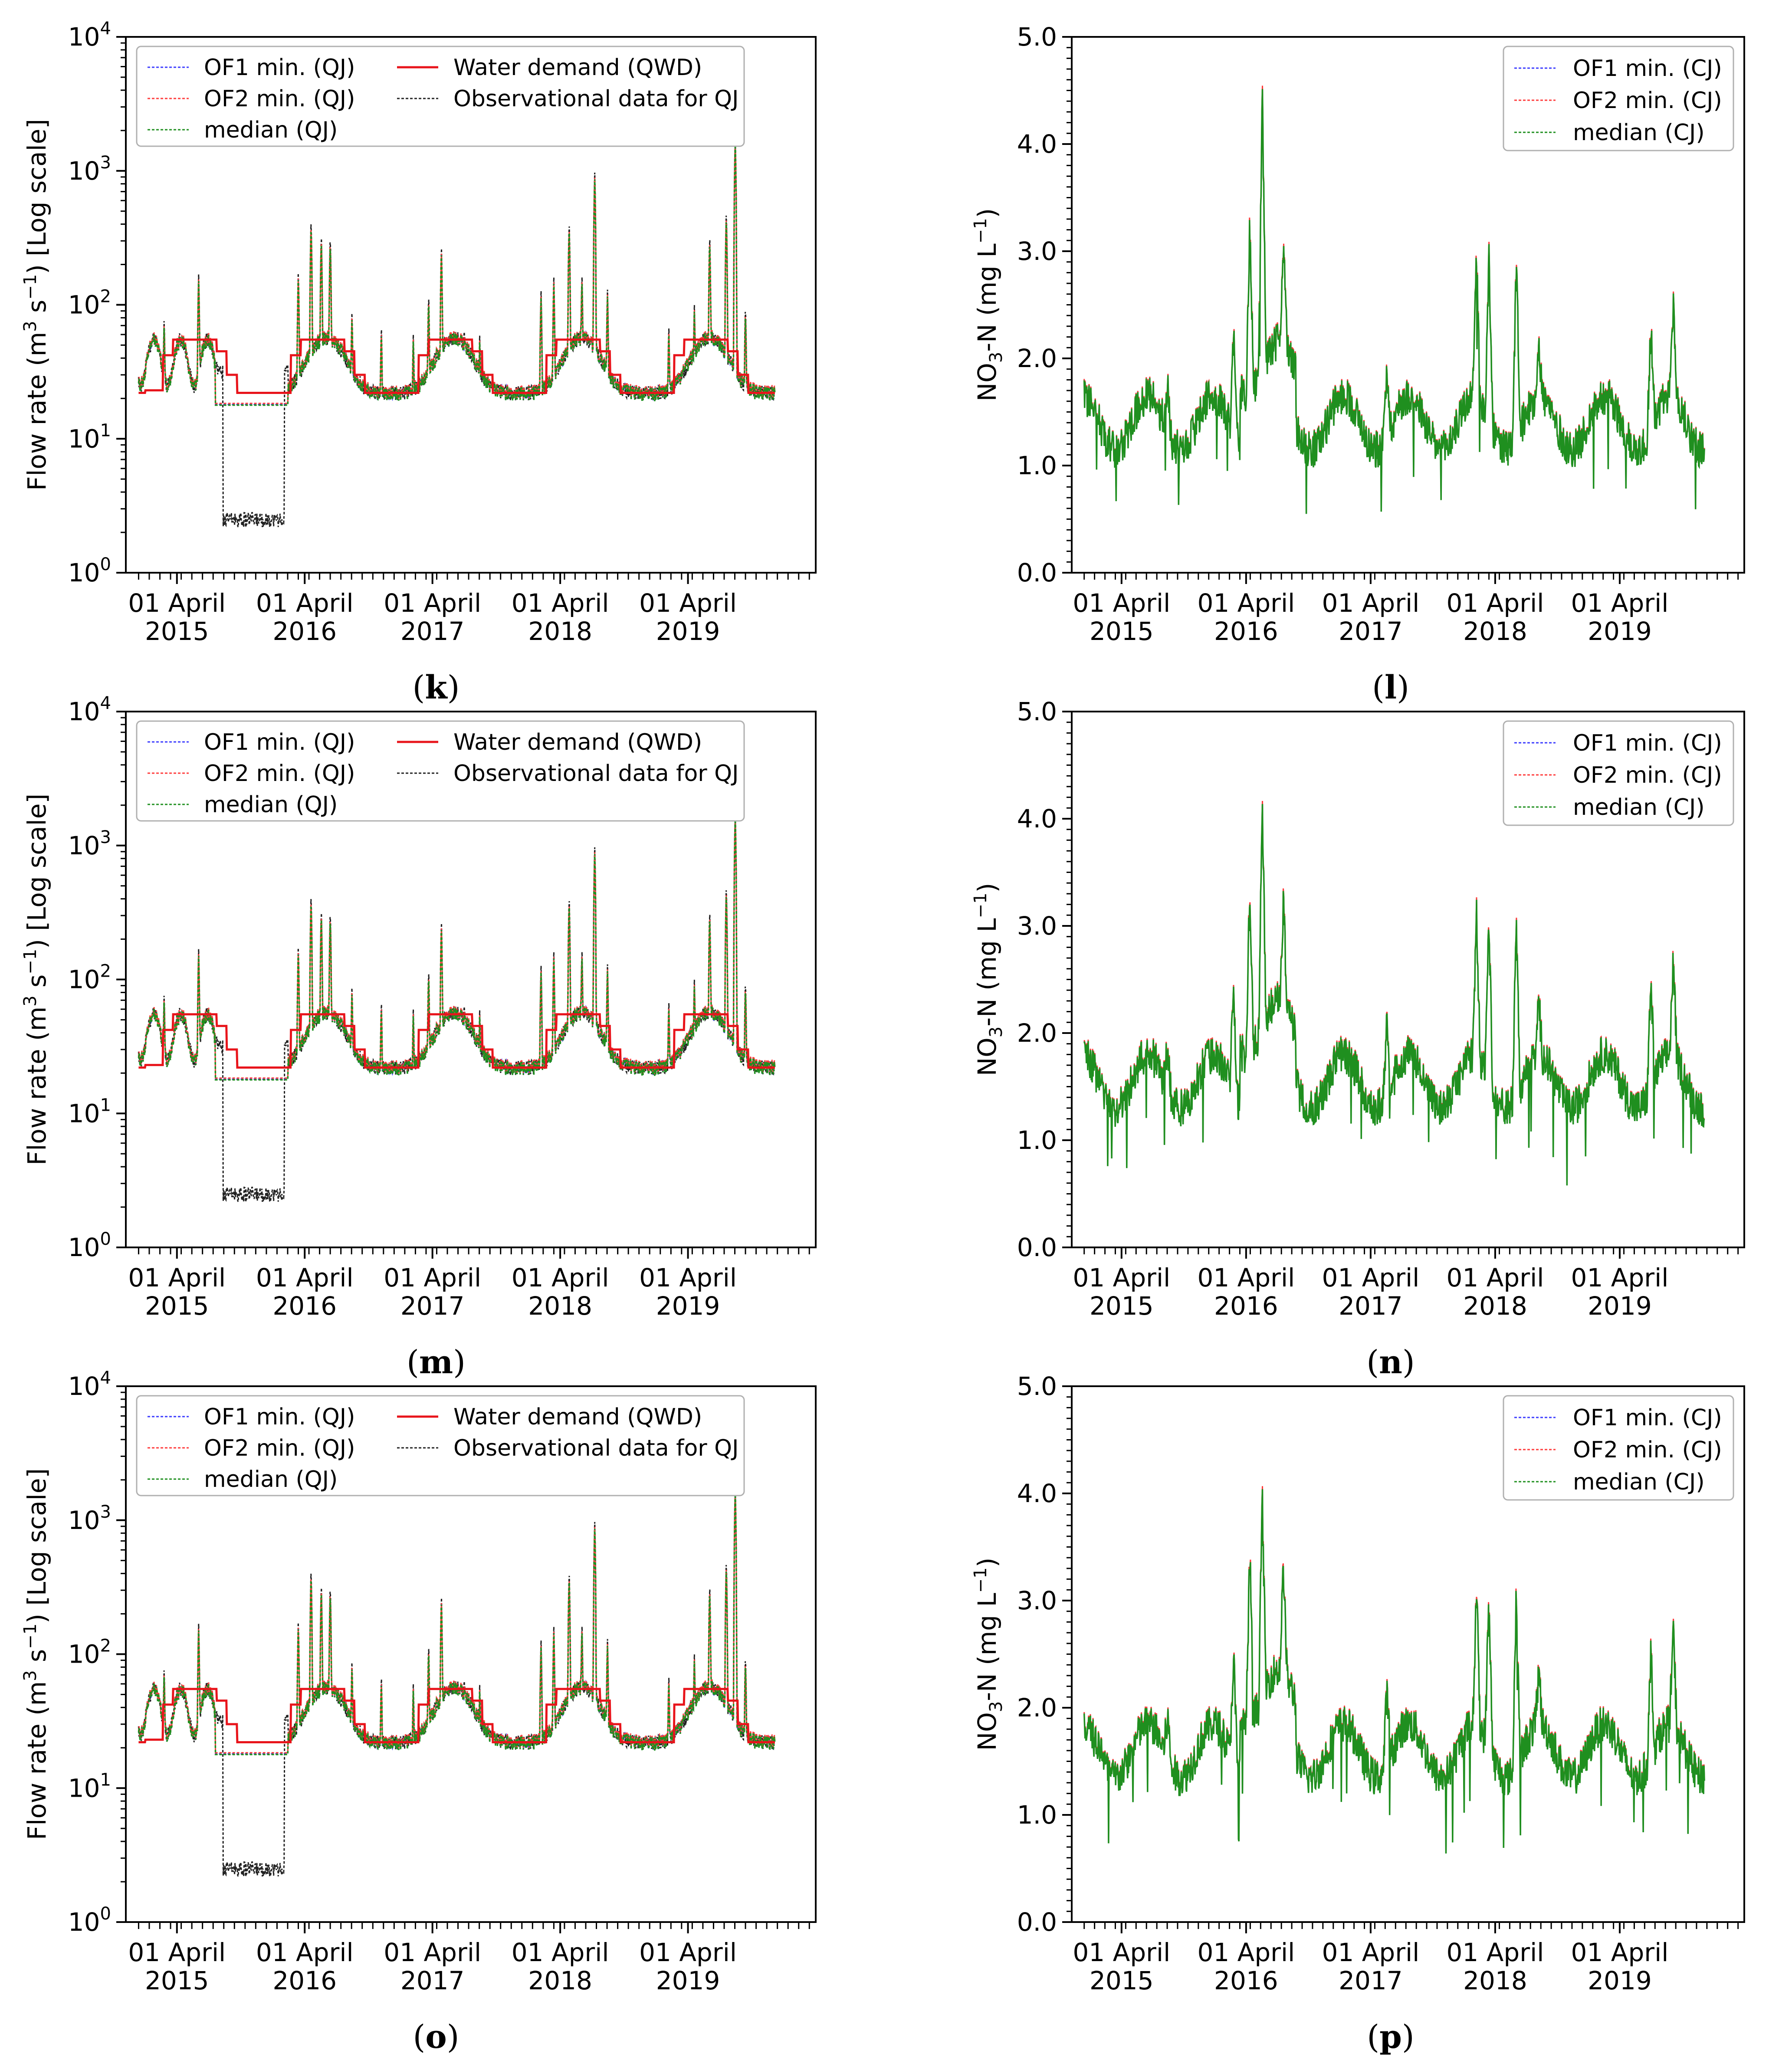  What do you see at coordinates (436, 2037) in the screenshot?
I see `panel-label: (o)` at bounding box center [436, 2037].